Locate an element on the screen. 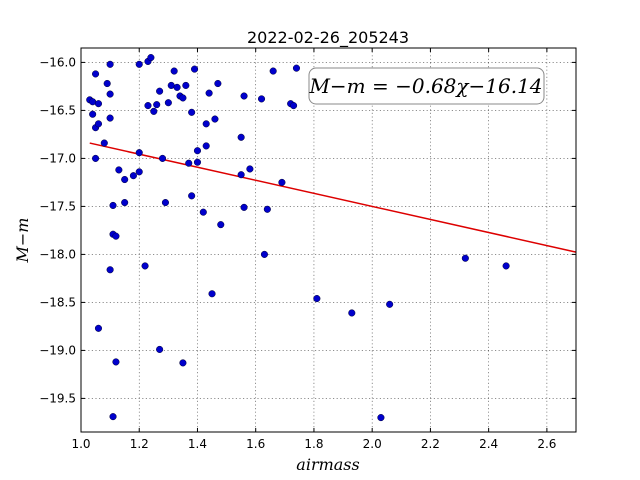 Image resolution: width=640 pixels, height=480 pixels. x-axis-label: airmass is located at coordinates (327, 464).